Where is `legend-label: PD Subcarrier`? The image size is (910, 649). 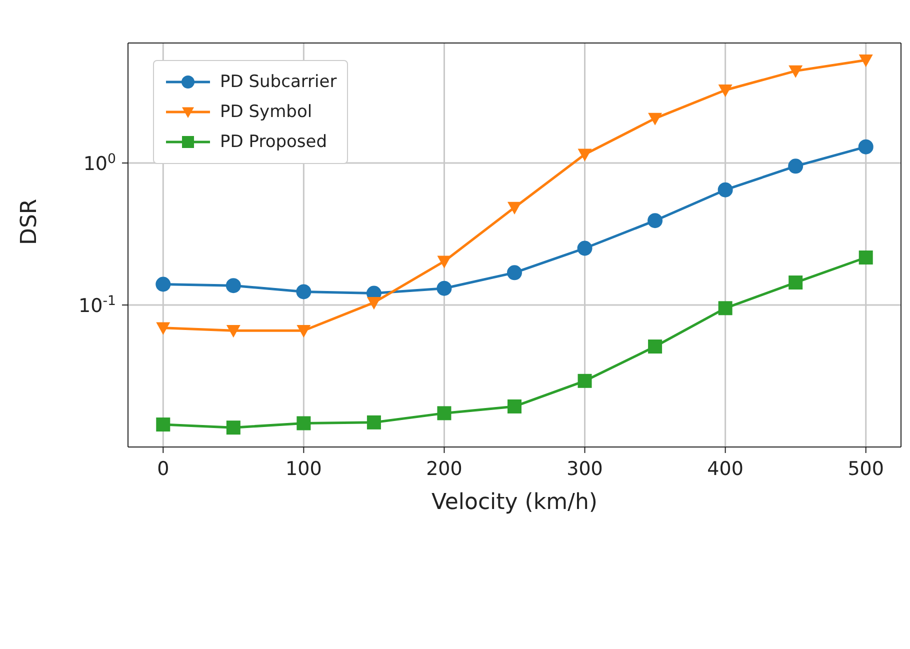
legend-label: PD Subcarrier is located at coordinates (278, 82).